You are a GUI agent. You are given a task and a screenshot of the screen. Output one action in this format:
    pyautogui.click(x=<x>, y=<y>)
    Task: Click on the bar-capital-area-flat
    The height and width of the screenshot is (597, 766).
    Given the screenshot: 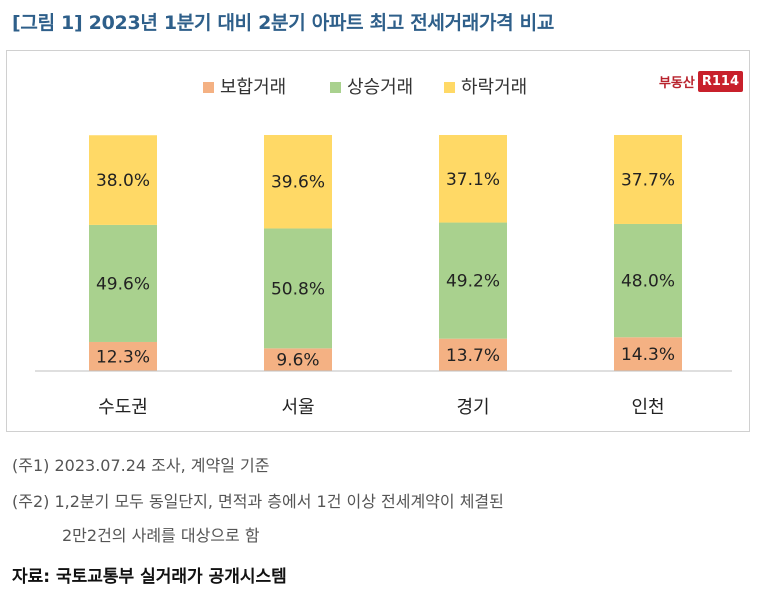 What is the action you would take?
    pyautogui.click(x=123, y=356)
    